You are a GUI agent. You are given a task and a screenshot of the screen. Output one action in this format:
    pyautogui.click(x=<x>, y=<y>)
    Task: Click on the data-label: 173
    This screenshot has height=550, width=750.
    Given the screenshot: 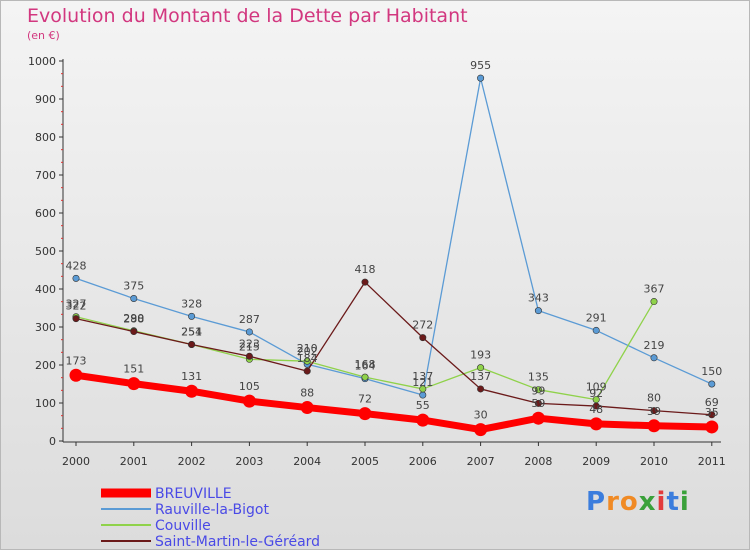 What is the action you would take?
    pyautogui.click(x=76, y=360)
    